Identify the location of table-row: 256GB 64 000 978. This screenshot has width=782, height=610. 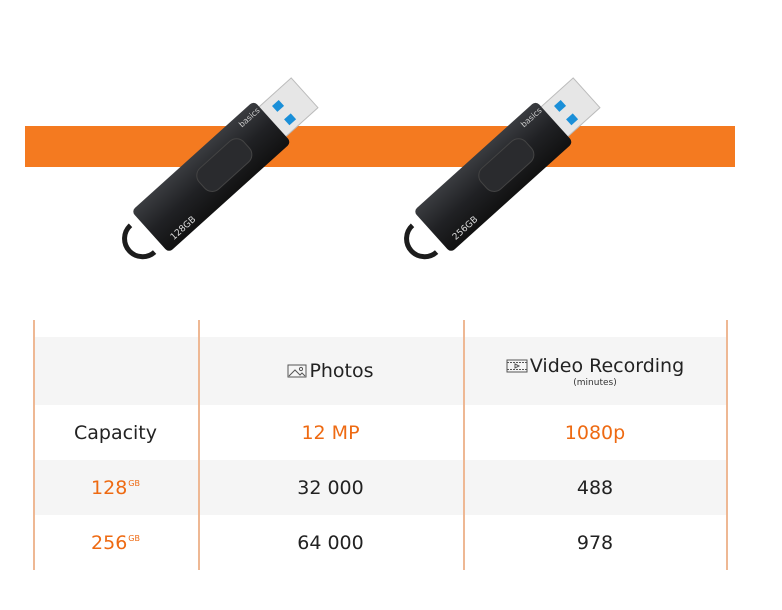
(380, 542).